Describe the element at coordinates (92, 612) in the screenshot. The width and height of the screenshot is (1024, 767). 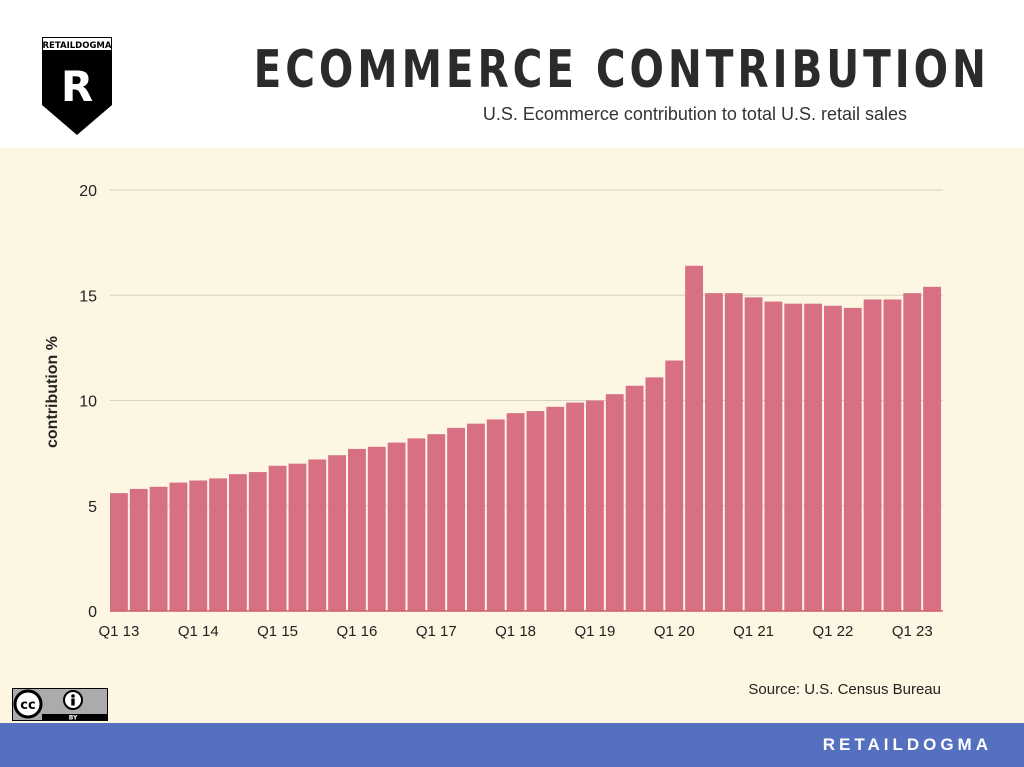
I see `y-tick-label: 0` at that location.